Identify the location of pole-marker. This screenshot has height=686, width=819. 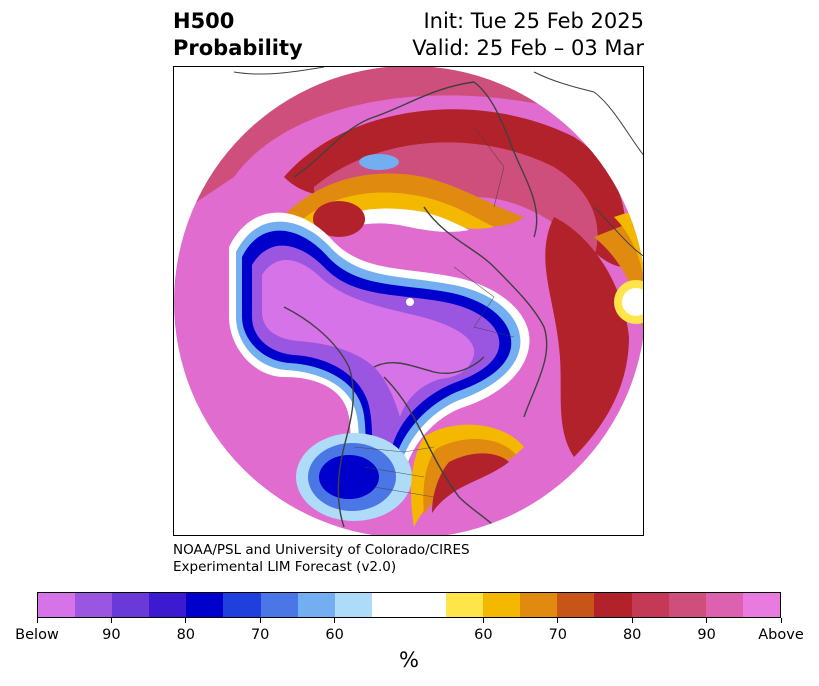
(410, 302).